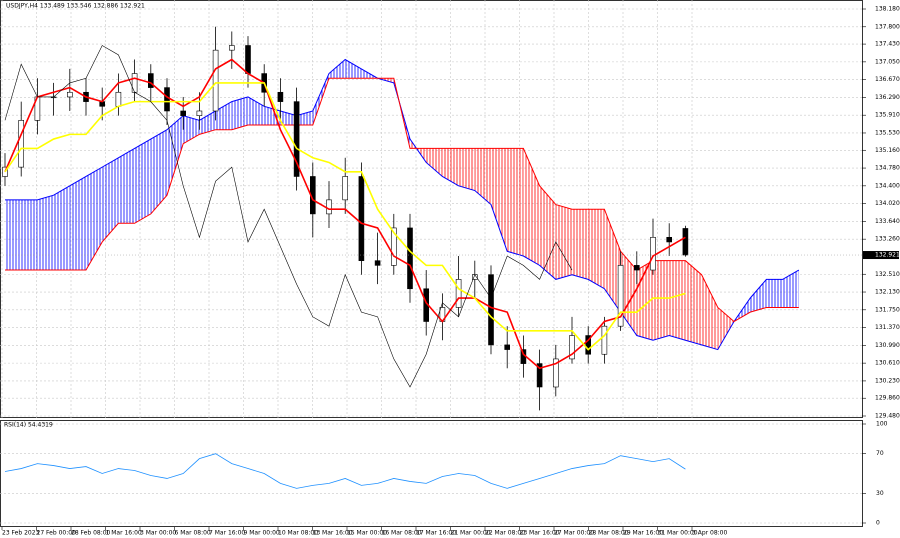 This screenshot has height=538, width=900. Describe the element at coordinates (887, 79) in the screenshot. I see `y-tick-label: 136.670` at that location.